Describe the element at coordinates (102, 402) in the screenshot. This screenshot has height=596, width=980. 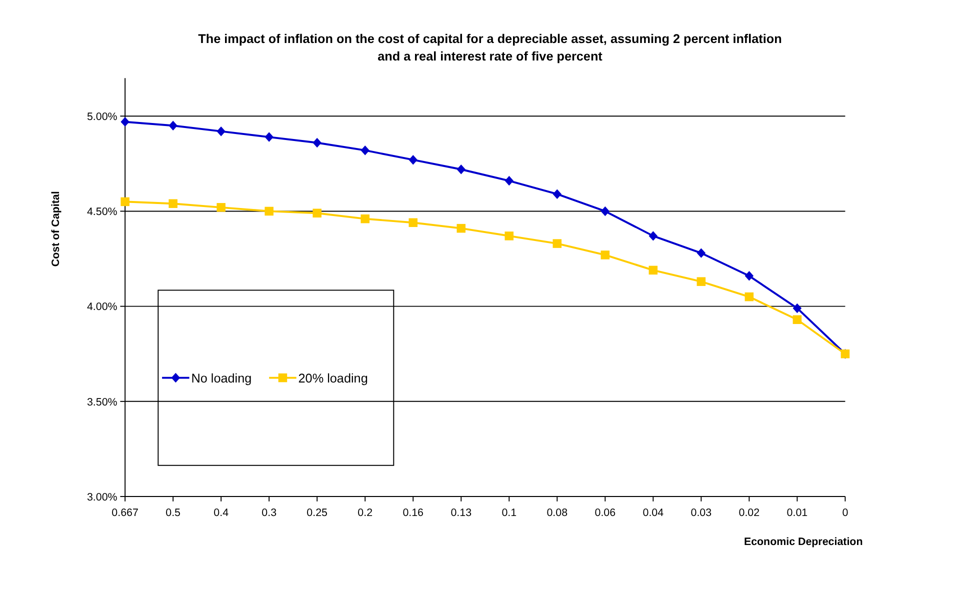
I see `y-tick-label: 3.50%` at that location.